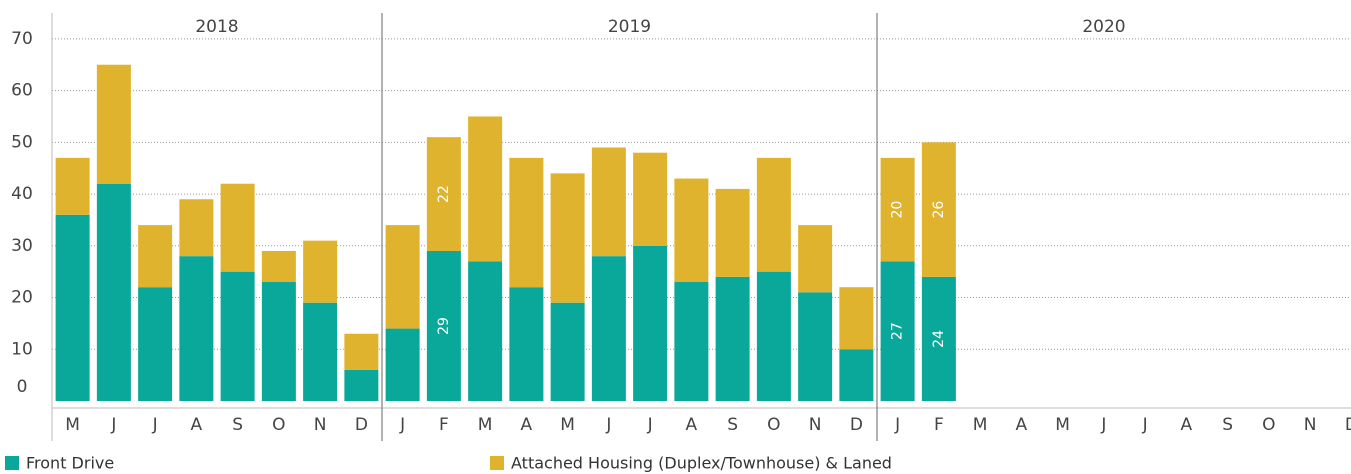  Describe the element at coordinates (1103, 27) in the screenshot. I see `year-label: 2020` at that location.